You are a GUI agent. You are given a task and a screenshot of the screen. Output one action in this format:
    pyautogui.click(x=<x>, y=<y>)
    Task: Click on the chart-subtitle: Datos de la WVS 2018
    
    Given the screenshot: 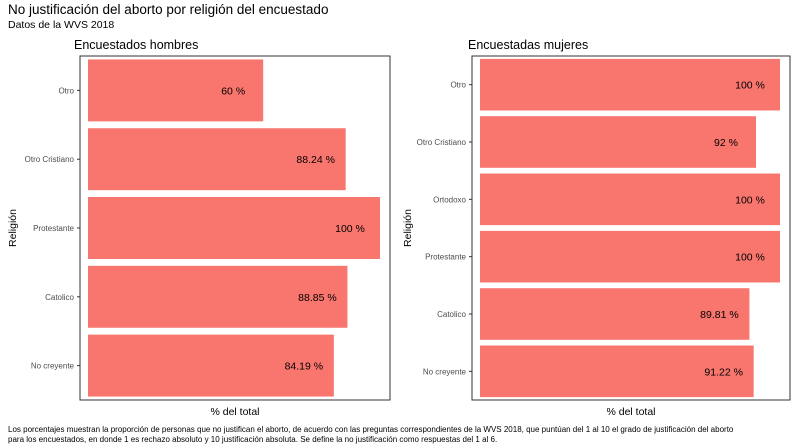 What is the action you would take?
    pyautogui.click(x=61, y=25)
    